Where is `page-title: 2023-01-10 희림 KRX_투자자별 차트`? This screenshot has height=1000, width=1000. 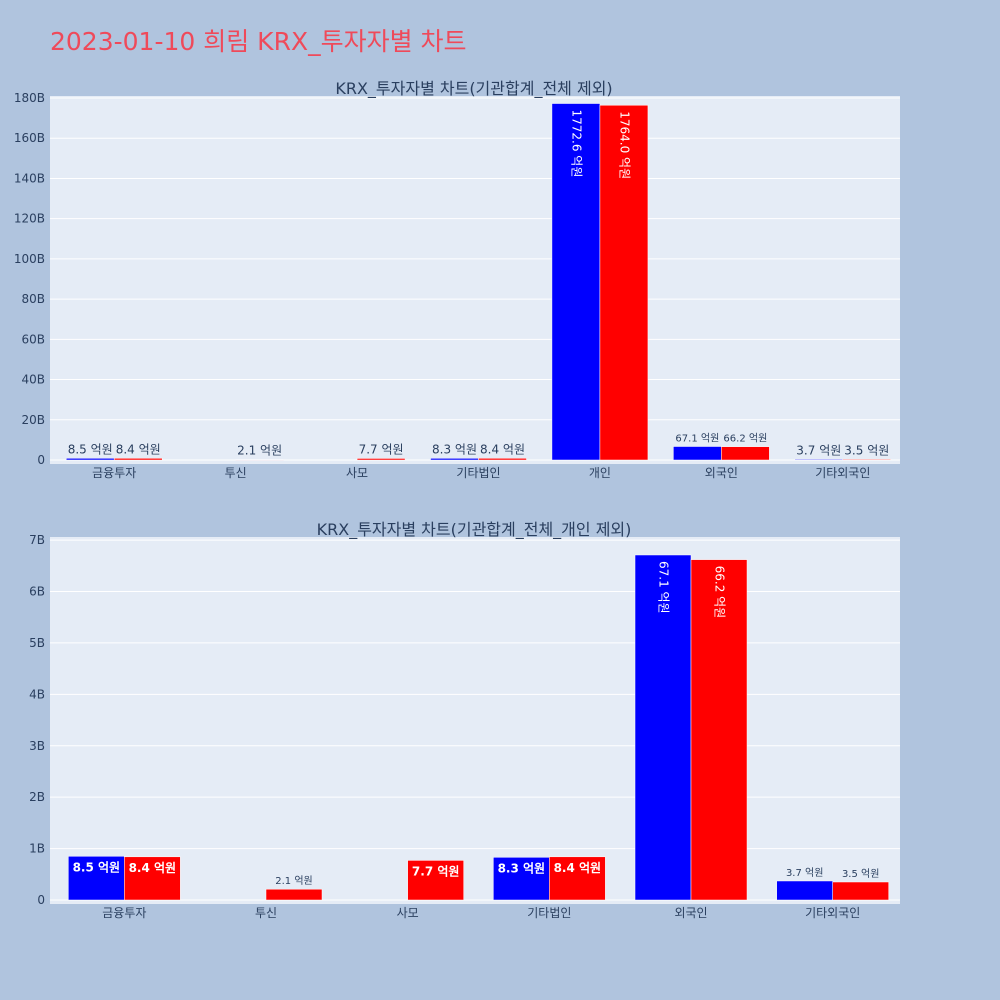 page-title: 2023-01-10 희림 KRX_투자자별 차트 is located at coordinates (258, 41).